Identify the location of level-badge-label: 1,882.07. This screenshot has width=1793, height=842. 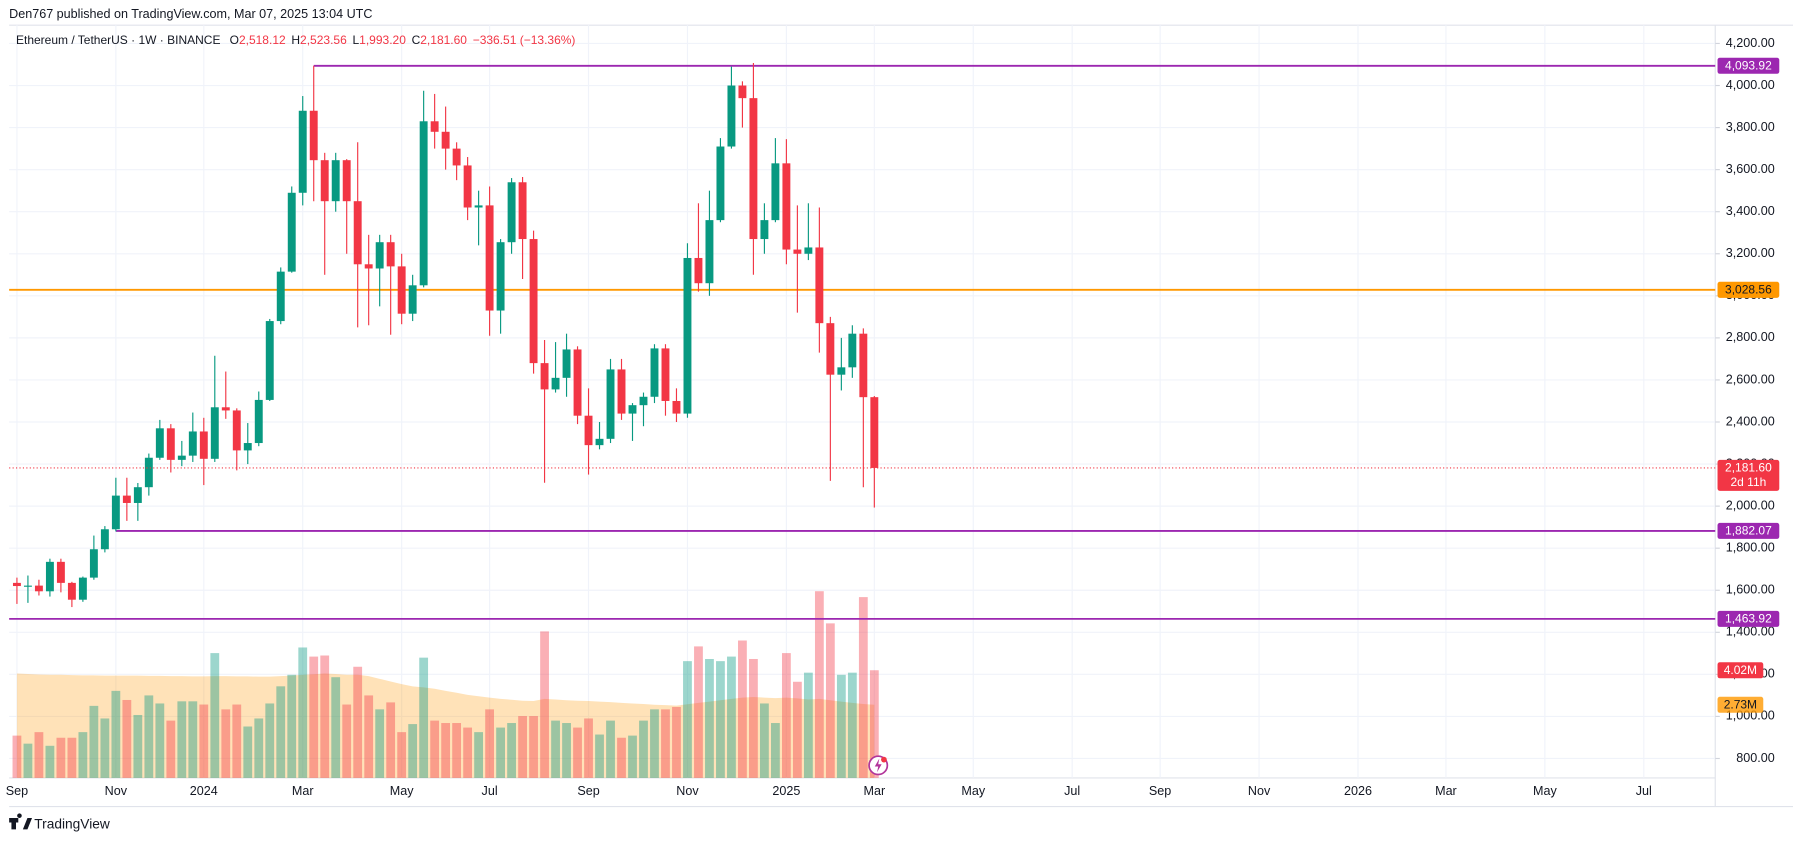
(1748, 531).